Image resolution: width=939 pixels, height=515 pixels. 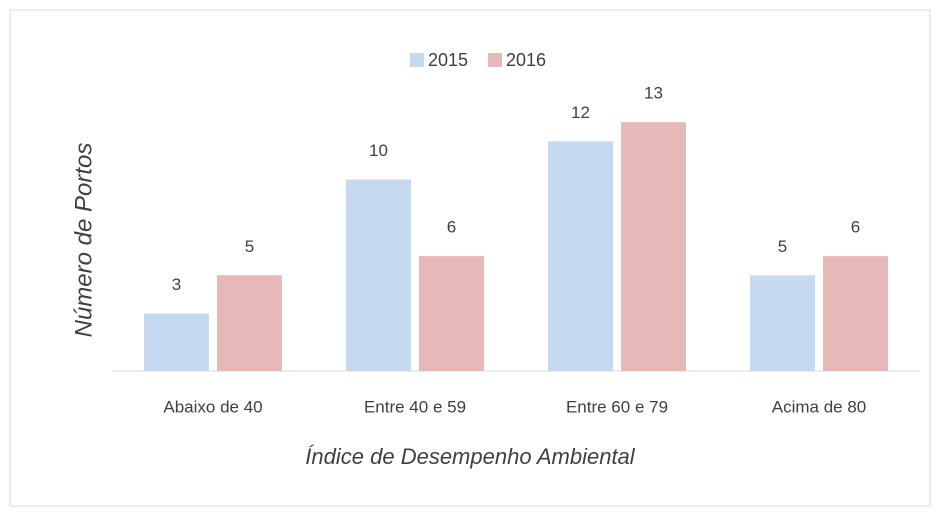 I want to click on data-label: 10, so click(x=378, y=150).